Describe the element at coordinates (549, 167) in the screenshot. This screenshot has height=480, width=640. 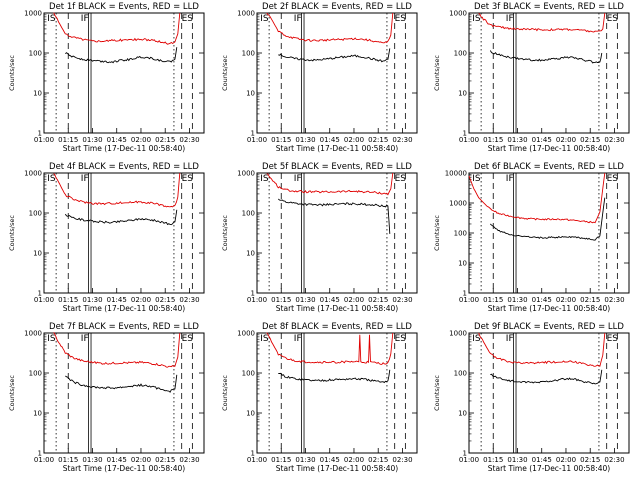
I see `panel-title: Det 6f BLACK = Events, RED = LLD` at that location.